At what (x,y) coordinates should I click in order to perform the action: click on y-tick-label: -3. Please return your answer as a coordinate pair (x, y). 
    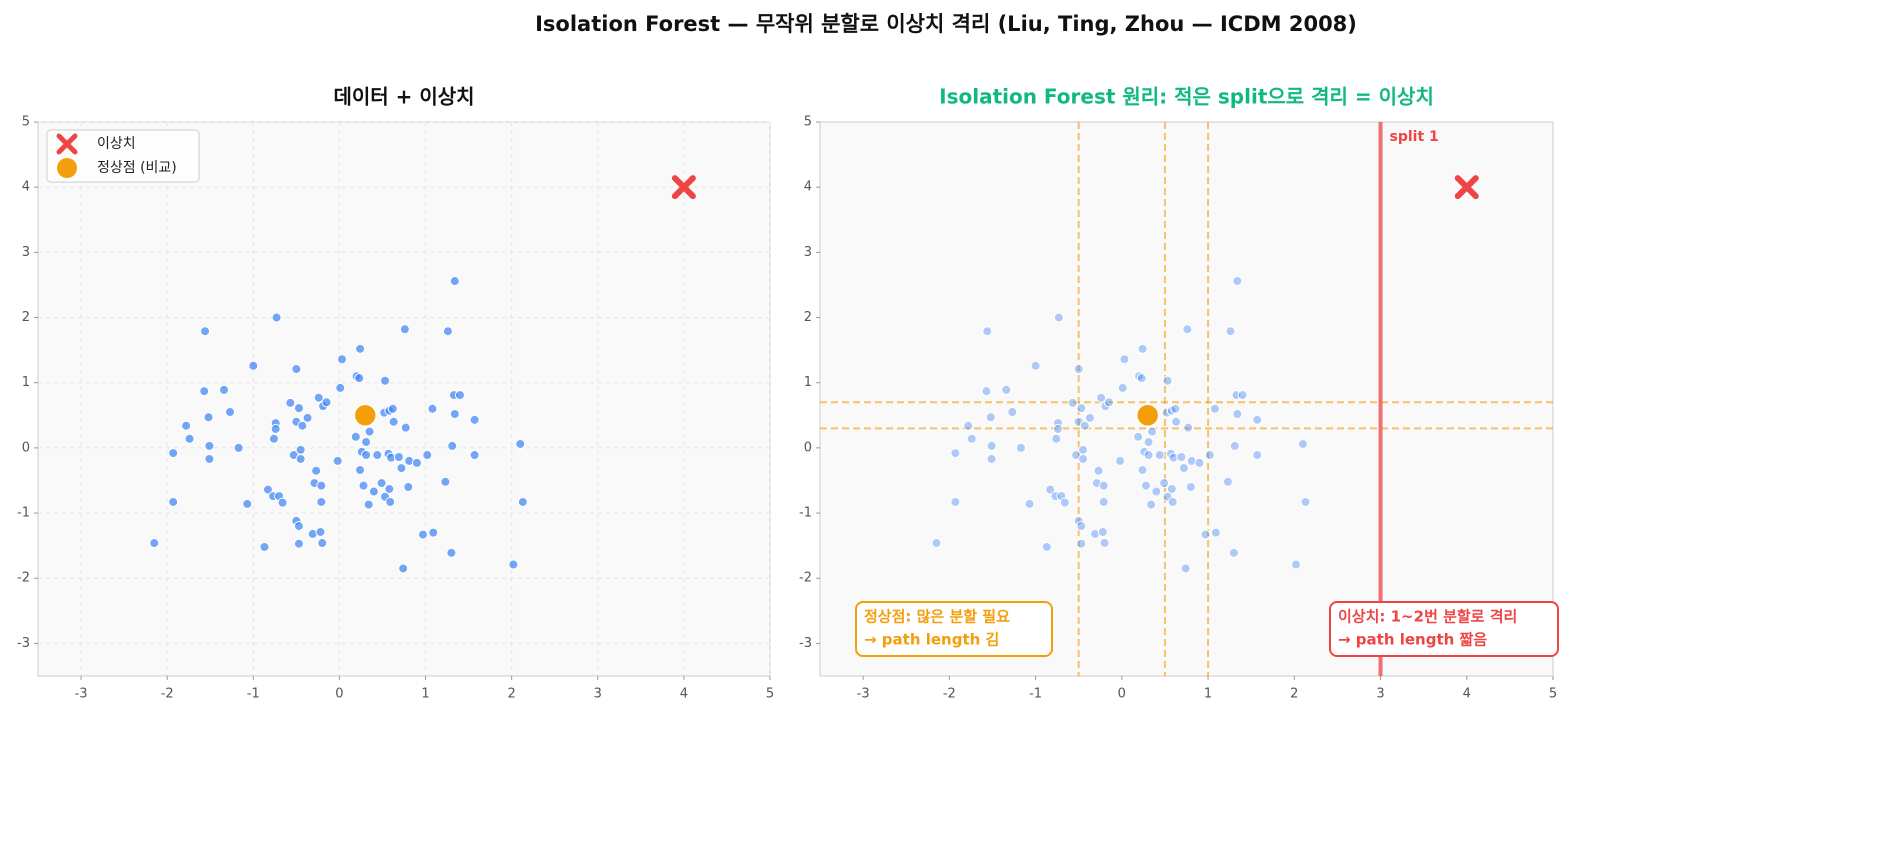
    Looking at the image, I should click on (23, 643).